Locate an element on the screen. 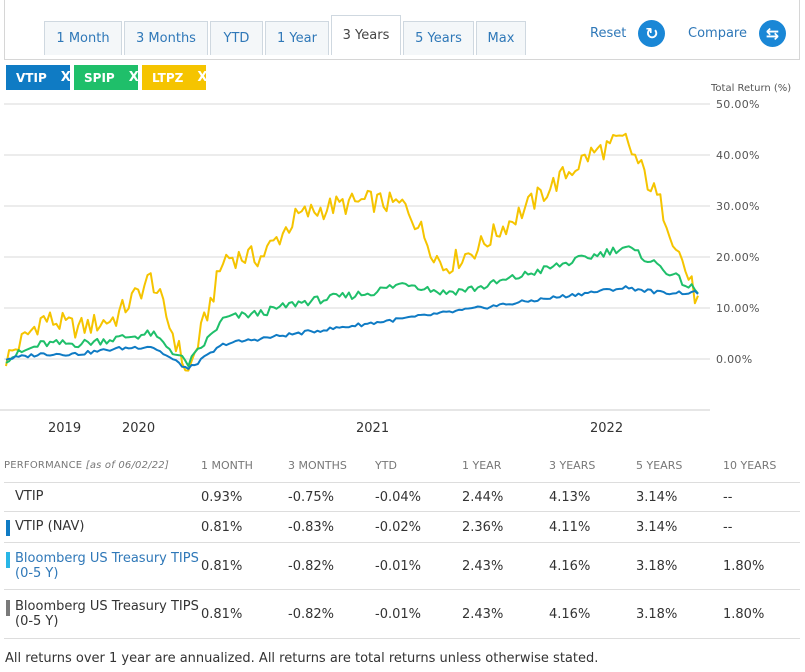  row-name: Bloomberg US Treasury TIPS (0-5 Y) is located at coordinates (107, 614).